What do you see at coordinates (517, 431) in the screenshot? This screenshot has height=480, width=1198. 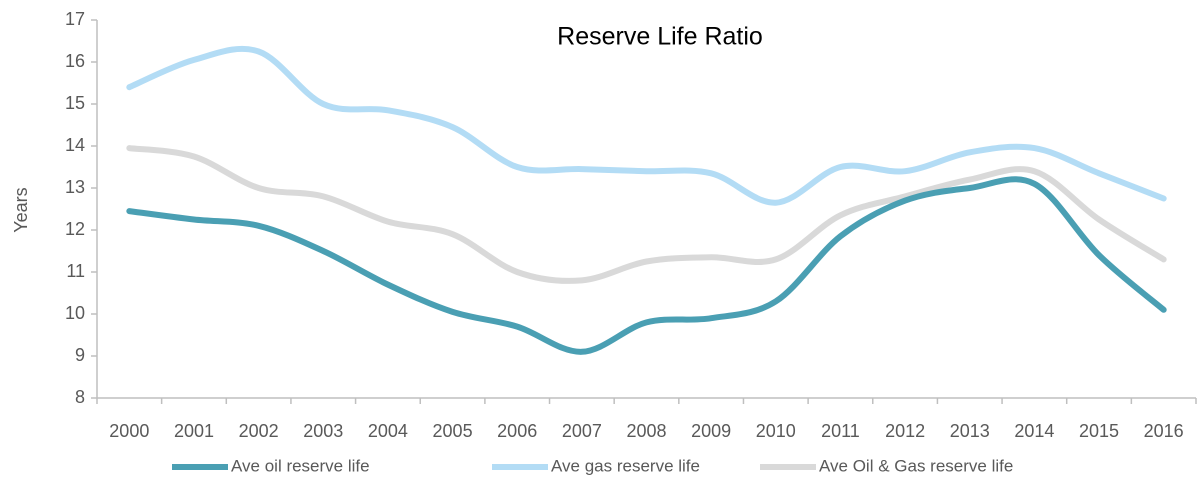 I see `x-tick-label: 2006` at bounding box center [517, 431].